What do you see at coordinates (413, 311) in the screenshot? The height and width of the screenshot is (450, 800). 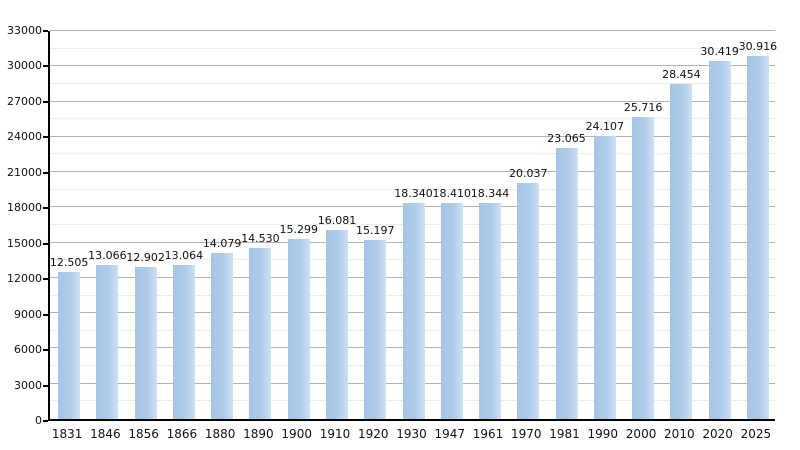 I see `bar-1930` at bounding box center [413, 311].